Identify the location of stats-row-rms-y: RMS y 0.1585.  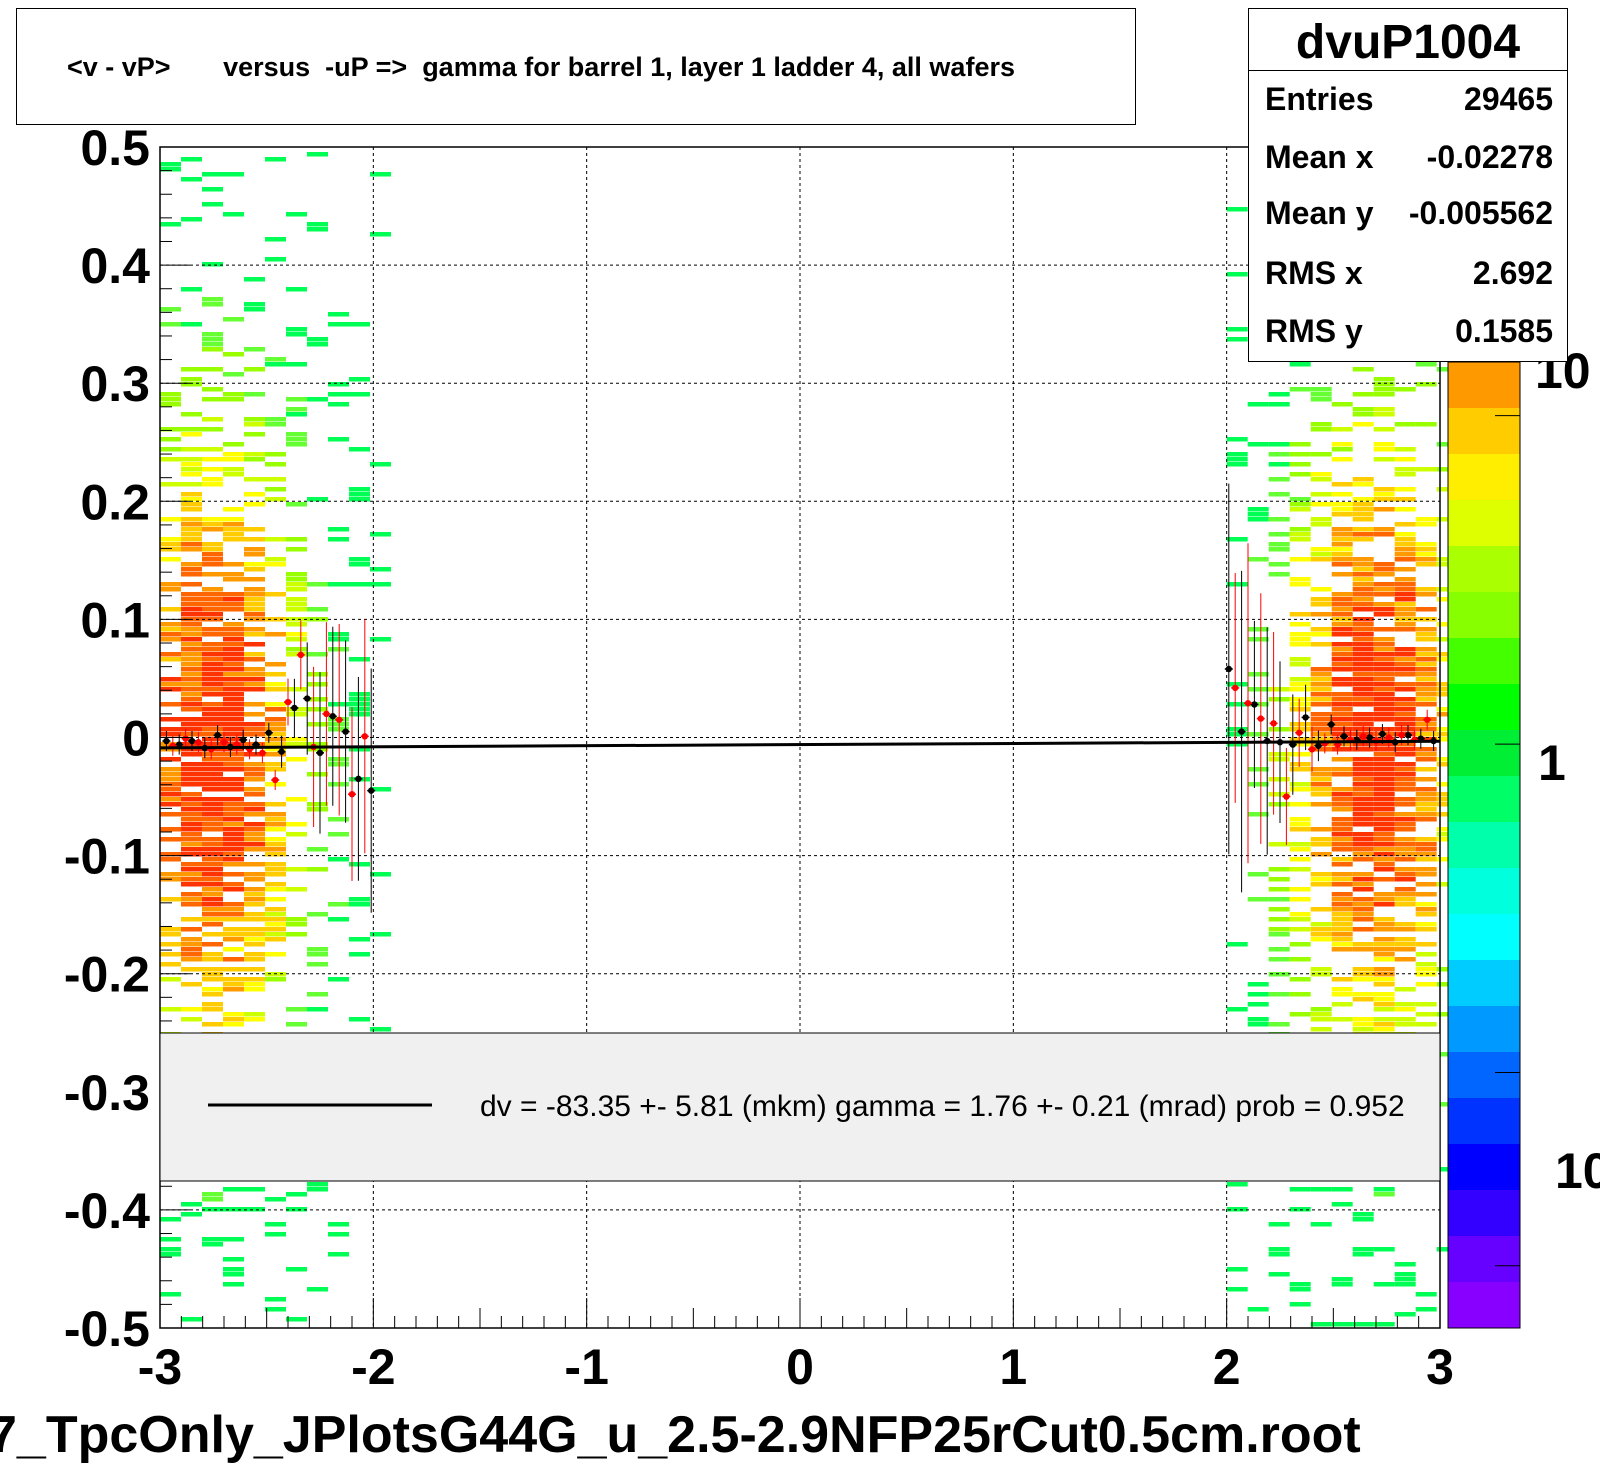
(1409, 339).